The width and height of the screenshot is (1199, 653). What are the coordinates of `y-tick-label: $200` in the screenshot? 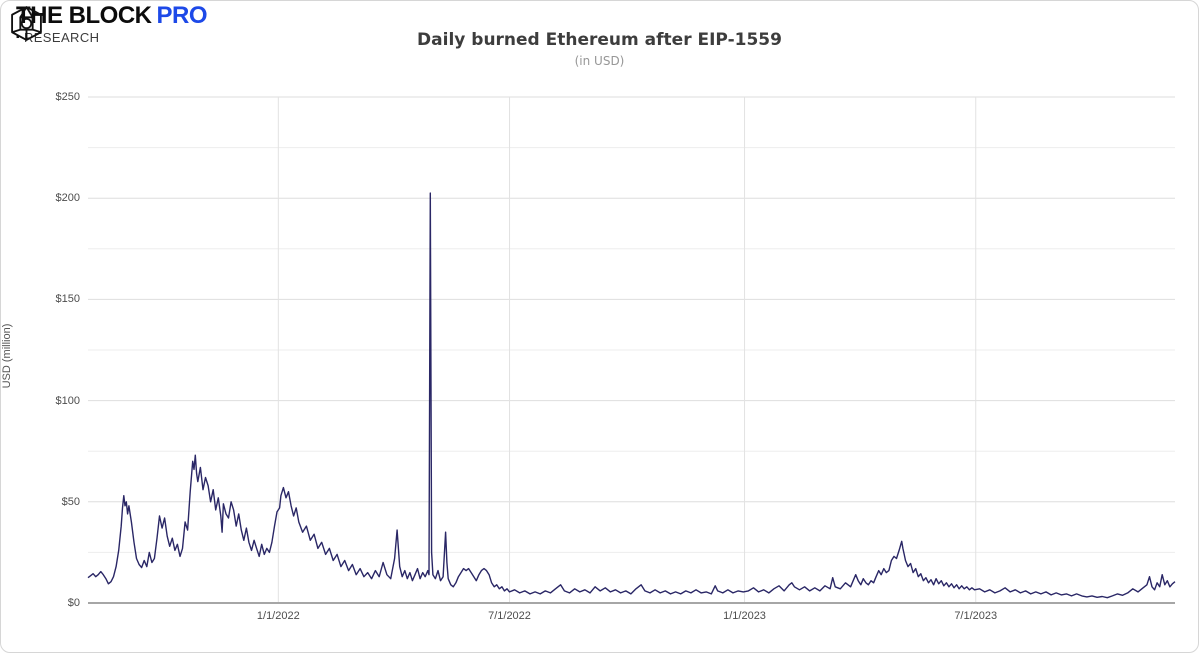 It's located at (67, 198).